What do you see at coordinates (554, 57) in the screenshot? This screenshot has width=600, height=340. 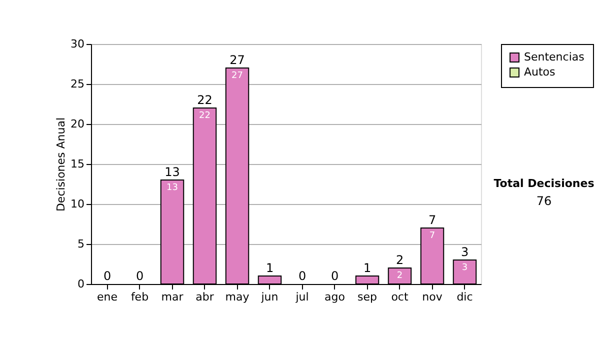 I see `legend-label: Sentencias` at bounding box center [554, 57].